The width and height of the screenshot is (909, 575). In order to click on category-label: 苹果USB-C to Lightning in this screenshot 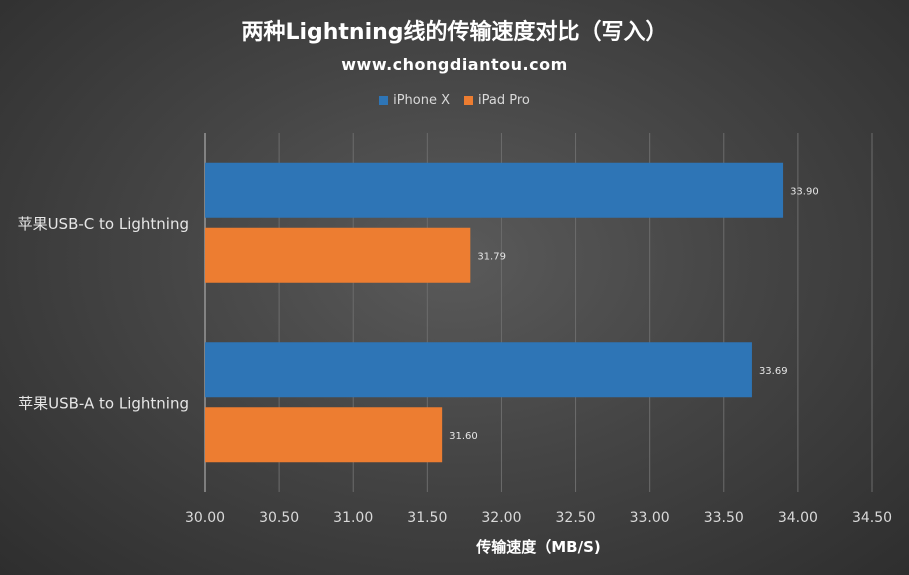, I will do `click(103, 224)`.